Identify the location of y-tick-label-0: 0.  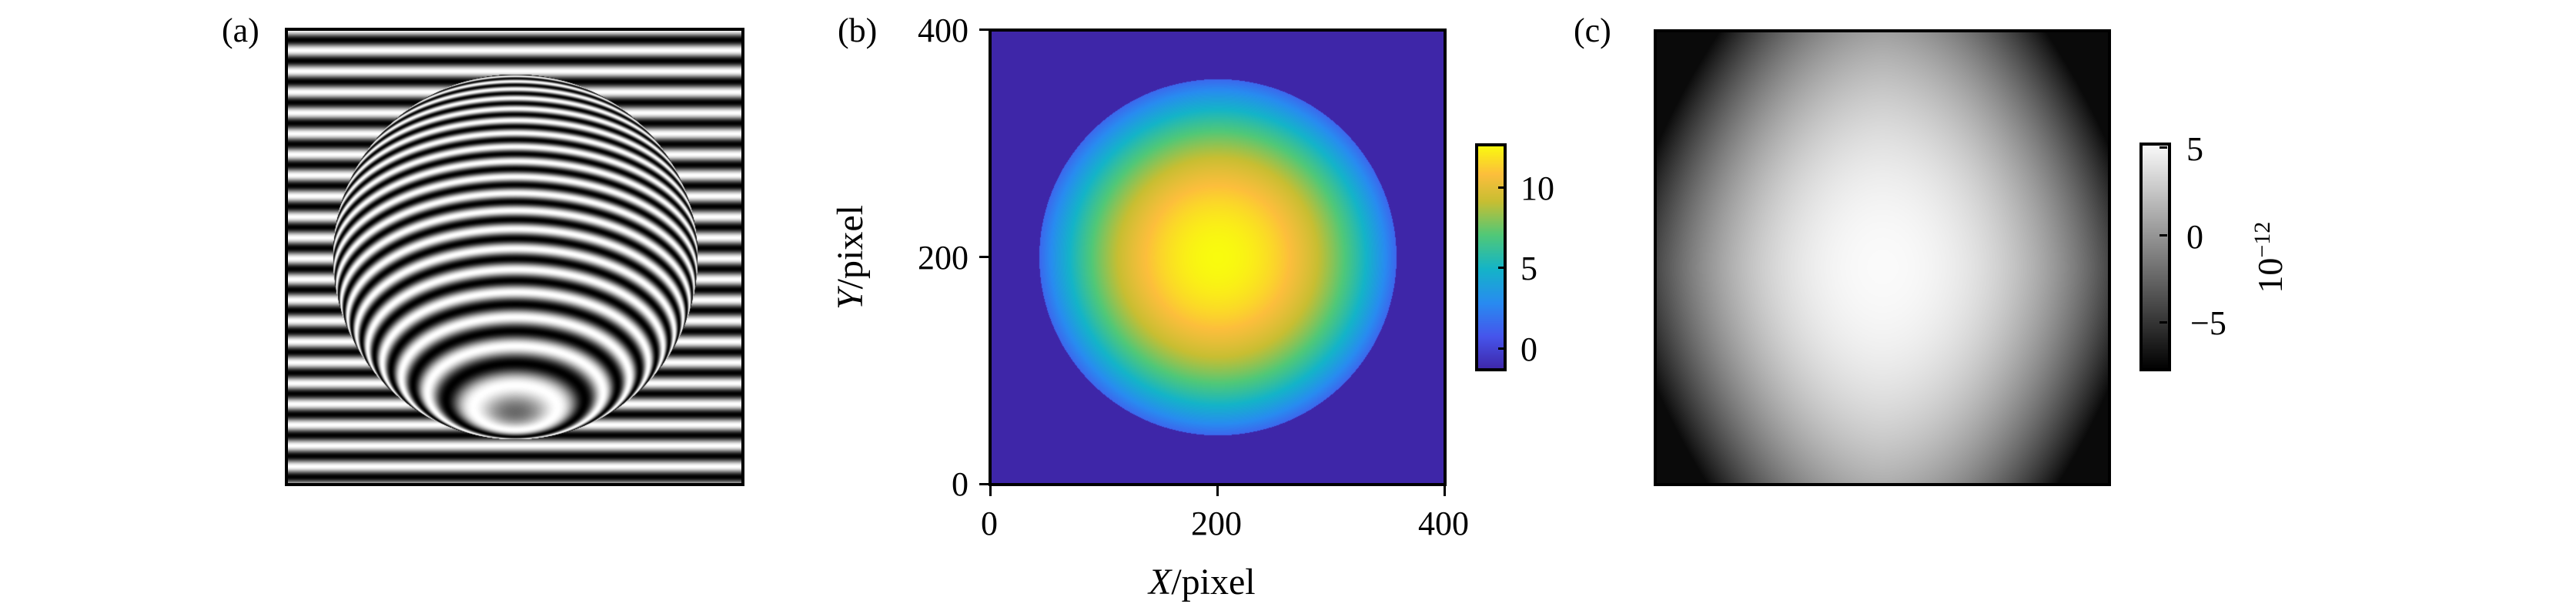
(961, 484).